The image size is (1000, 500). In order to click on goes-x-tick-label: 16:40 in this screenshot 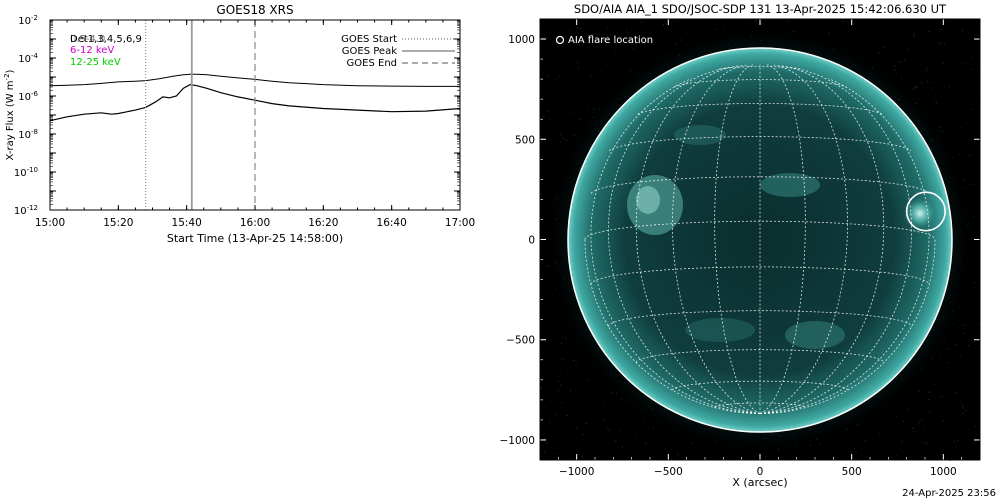, I will do `click(392, 223)`.